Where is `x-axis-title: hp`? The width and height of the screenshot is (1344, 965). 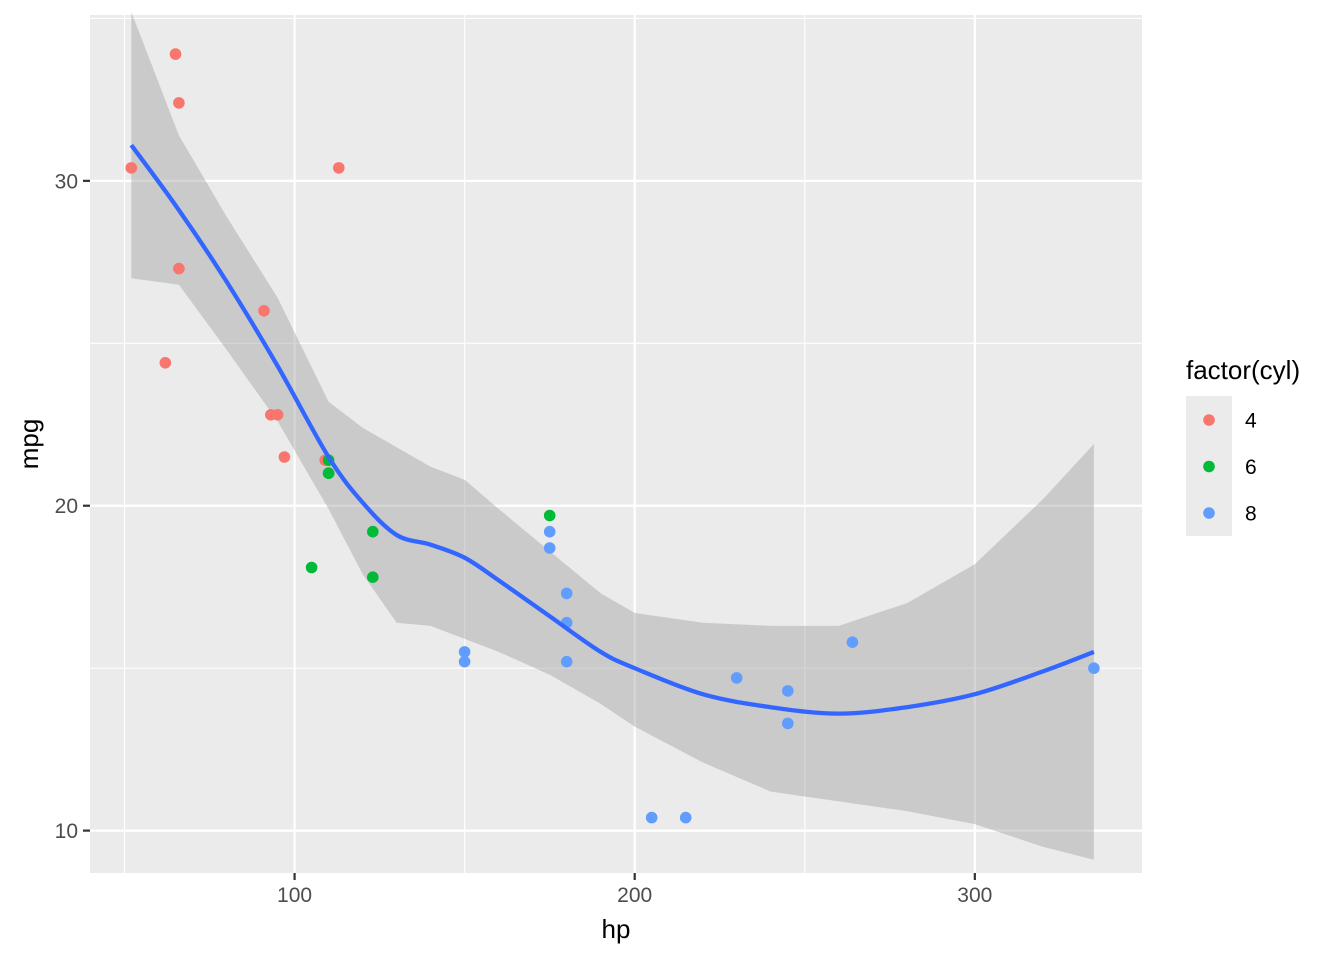
x-axis-title: hp is located at coordinates (616, 929).